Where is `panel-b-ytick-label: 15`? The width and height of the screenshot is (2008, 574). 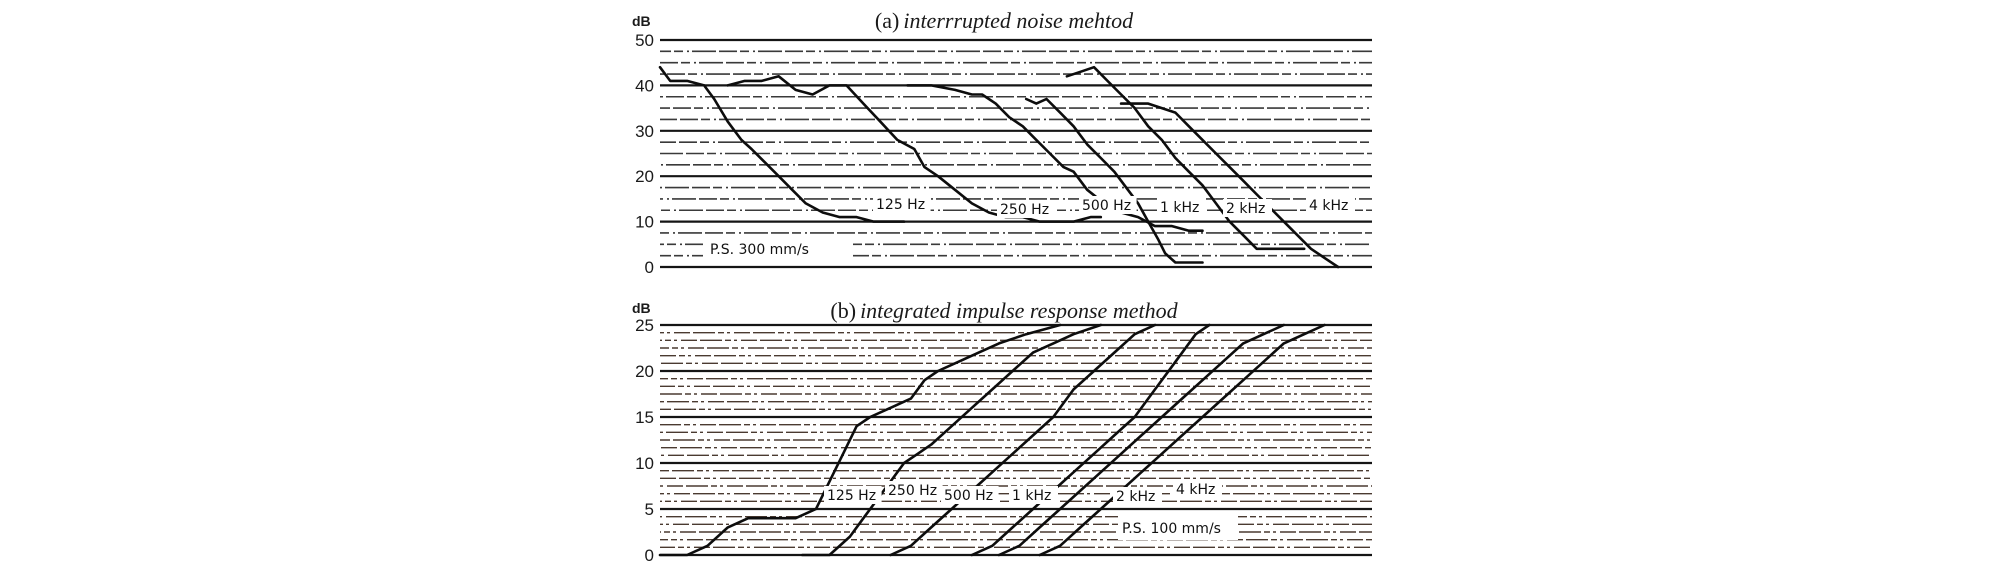 panel-b-ytick-label: 15 is located at coordinates (644, 417).